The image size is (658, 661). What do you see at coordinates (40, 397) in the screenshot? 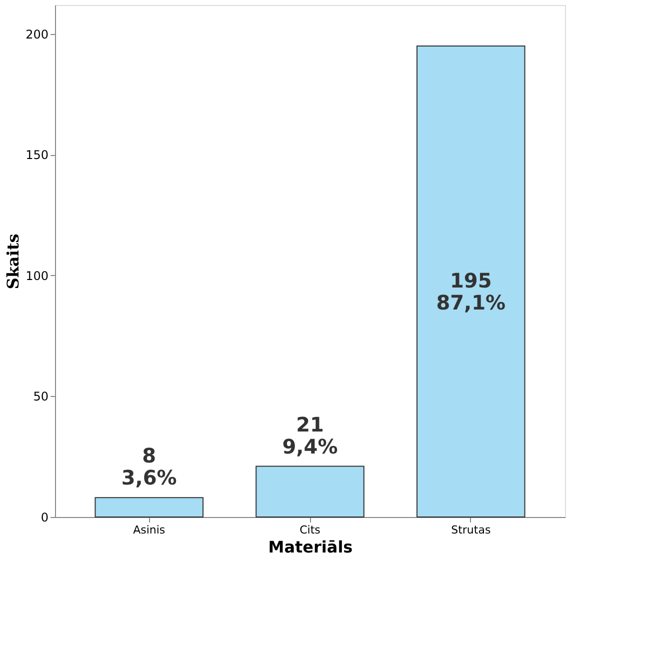
I see `y-tick-label: 50` at bounding box center [40, 397].